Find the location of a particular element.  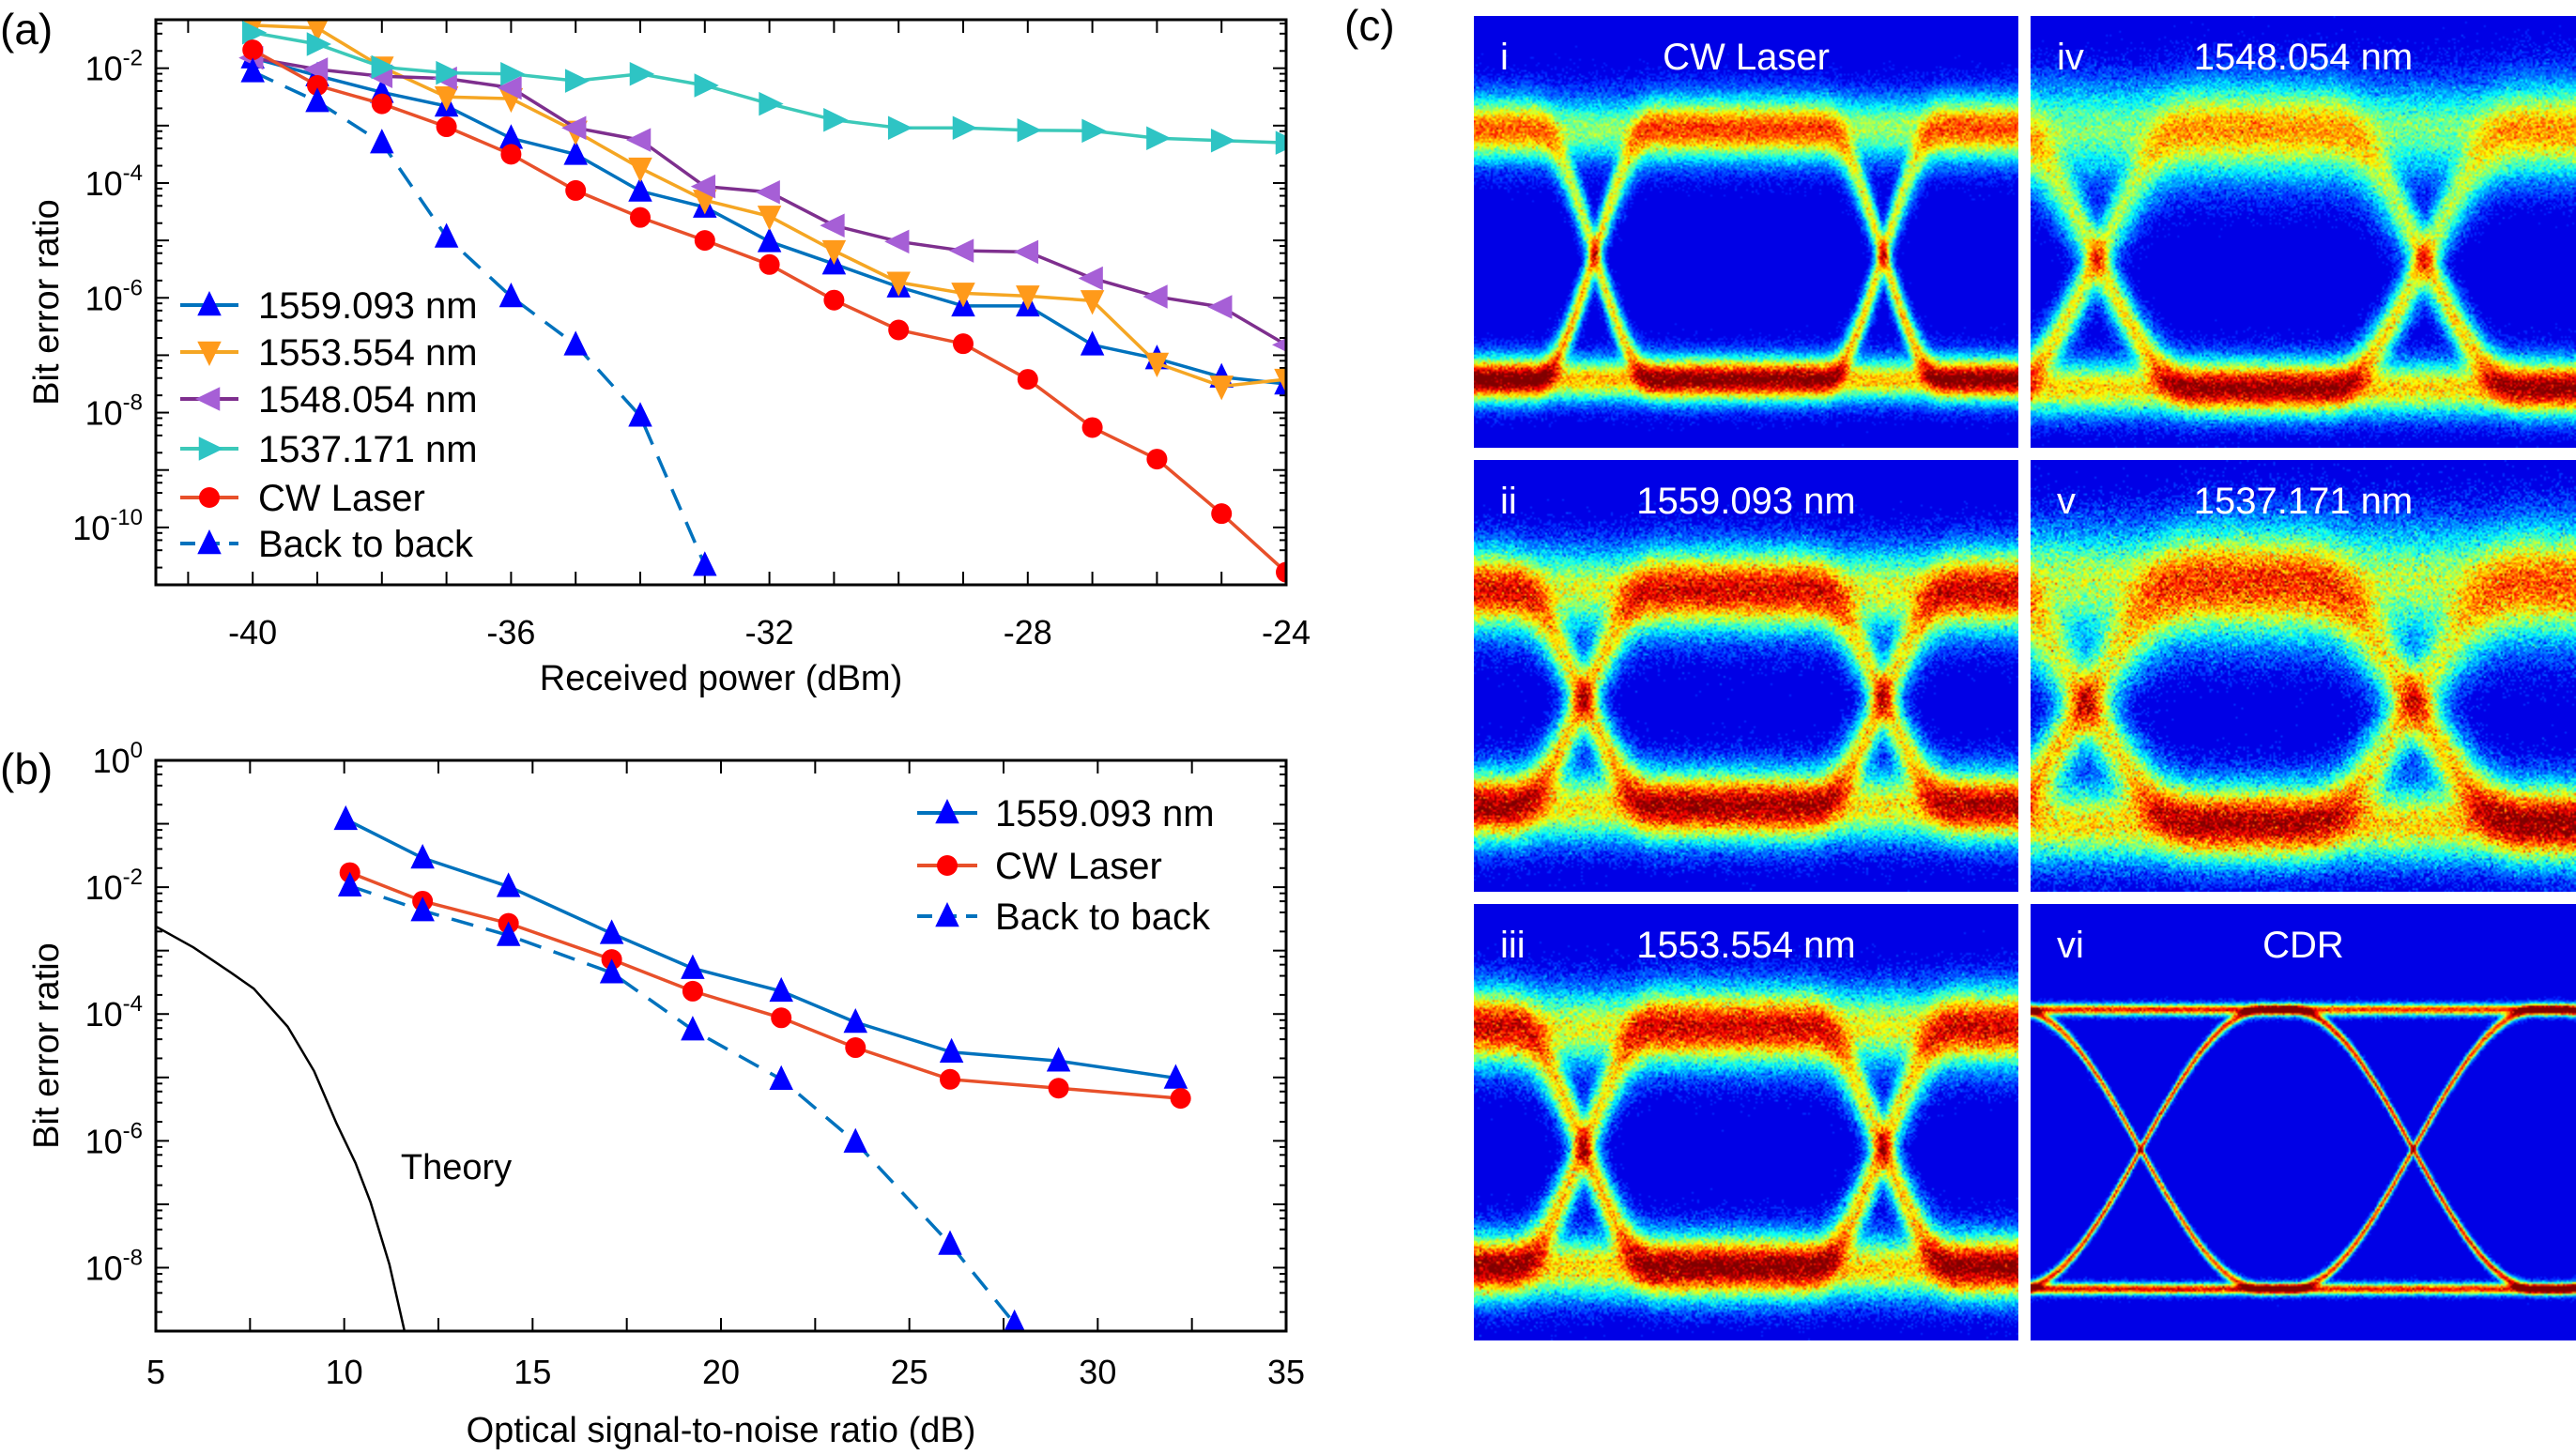

y-tick-label: 10⁻⁴ is located at coordinates (114, 1013).